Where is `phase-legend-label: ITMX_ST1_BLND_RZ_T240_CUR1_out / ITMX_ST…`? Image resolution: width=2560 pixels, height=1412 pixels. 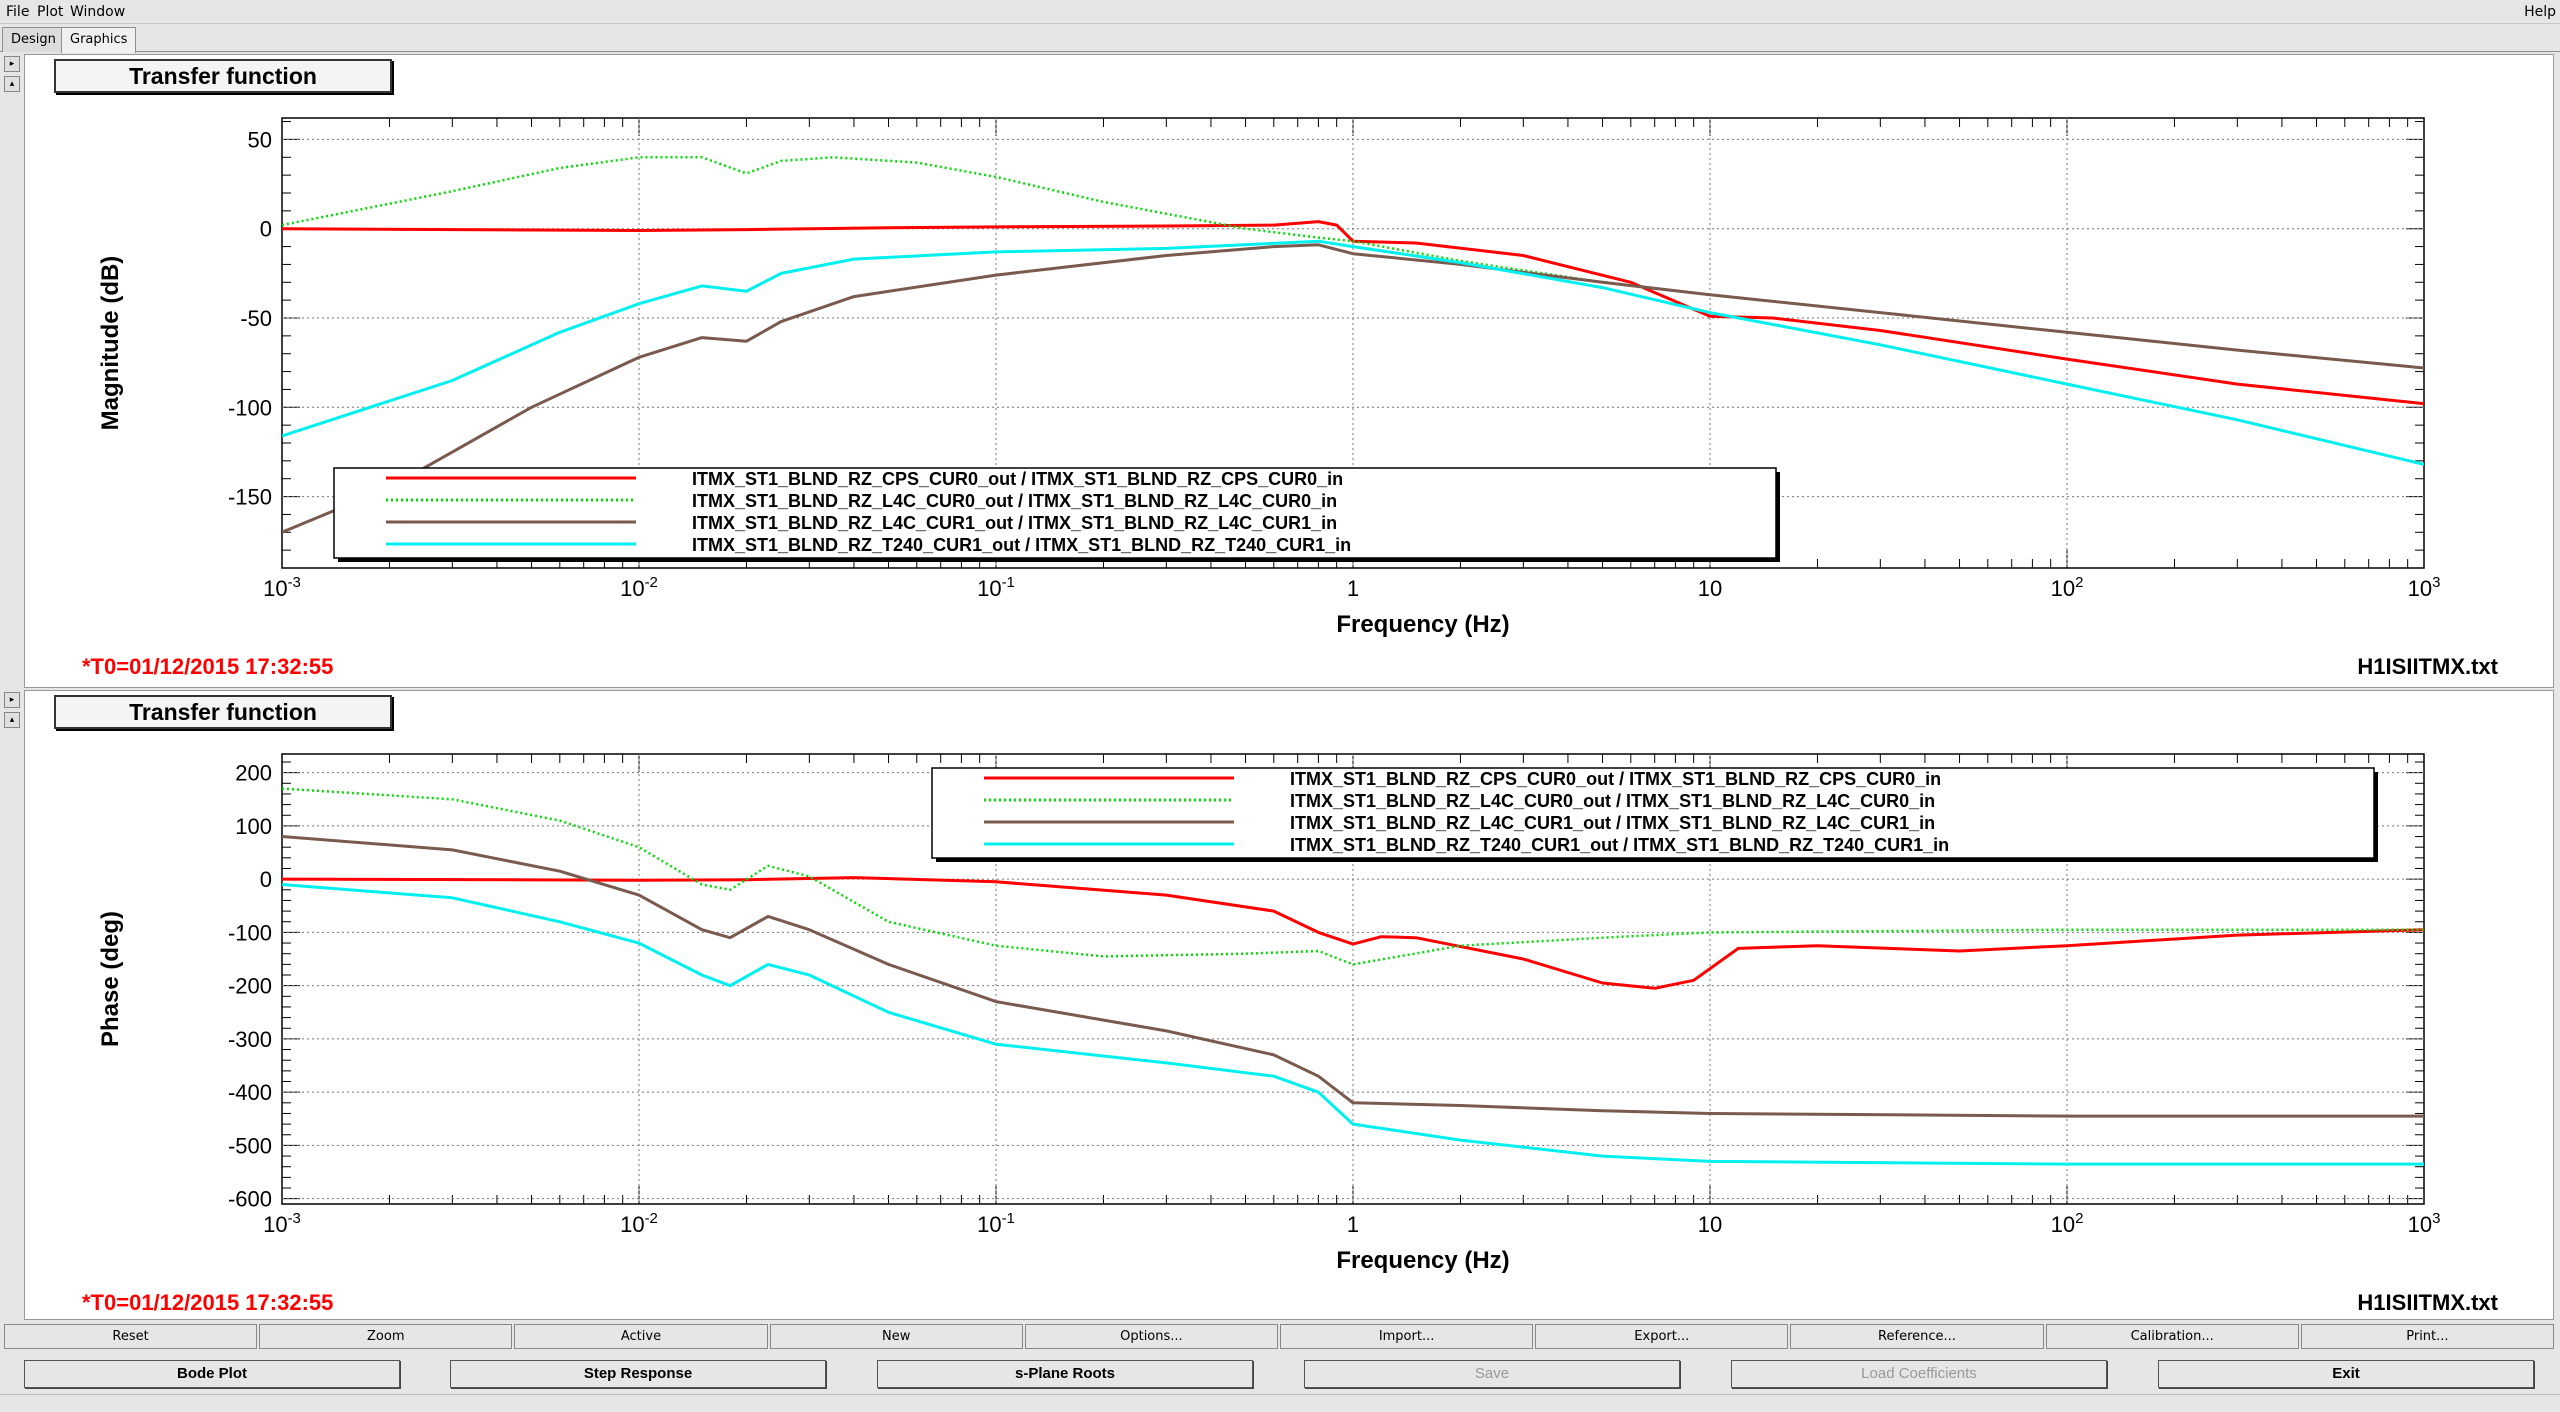
phase-legend-label: ITMX_ST1_BLND_RZ_T240_CUR1_out / ITMX_ST… is located at coordinates (1619, 845).